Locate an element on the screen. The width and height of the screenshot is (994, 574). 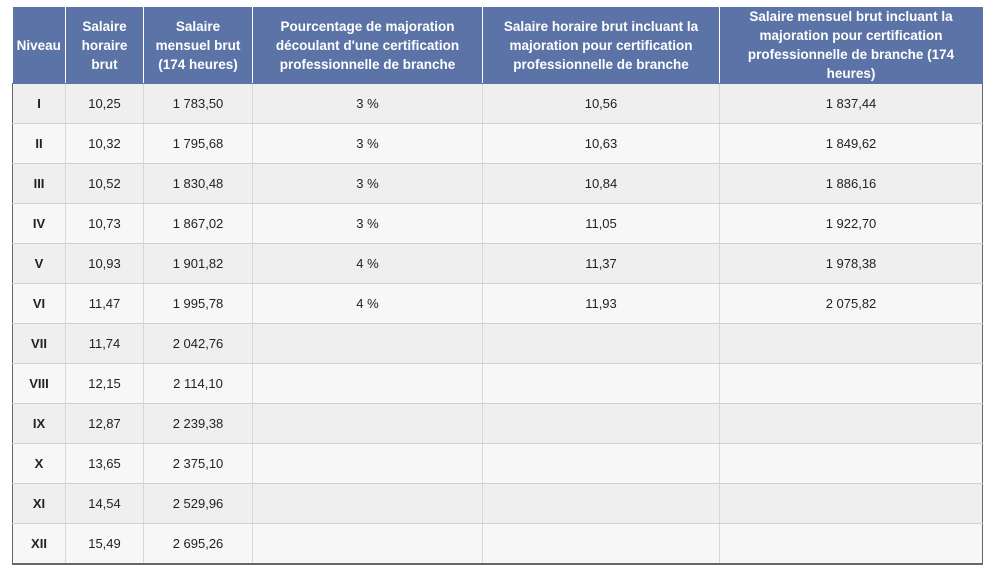
salaire-mensuel-cell: 1 830,48 is located at coordinates (198, 183).